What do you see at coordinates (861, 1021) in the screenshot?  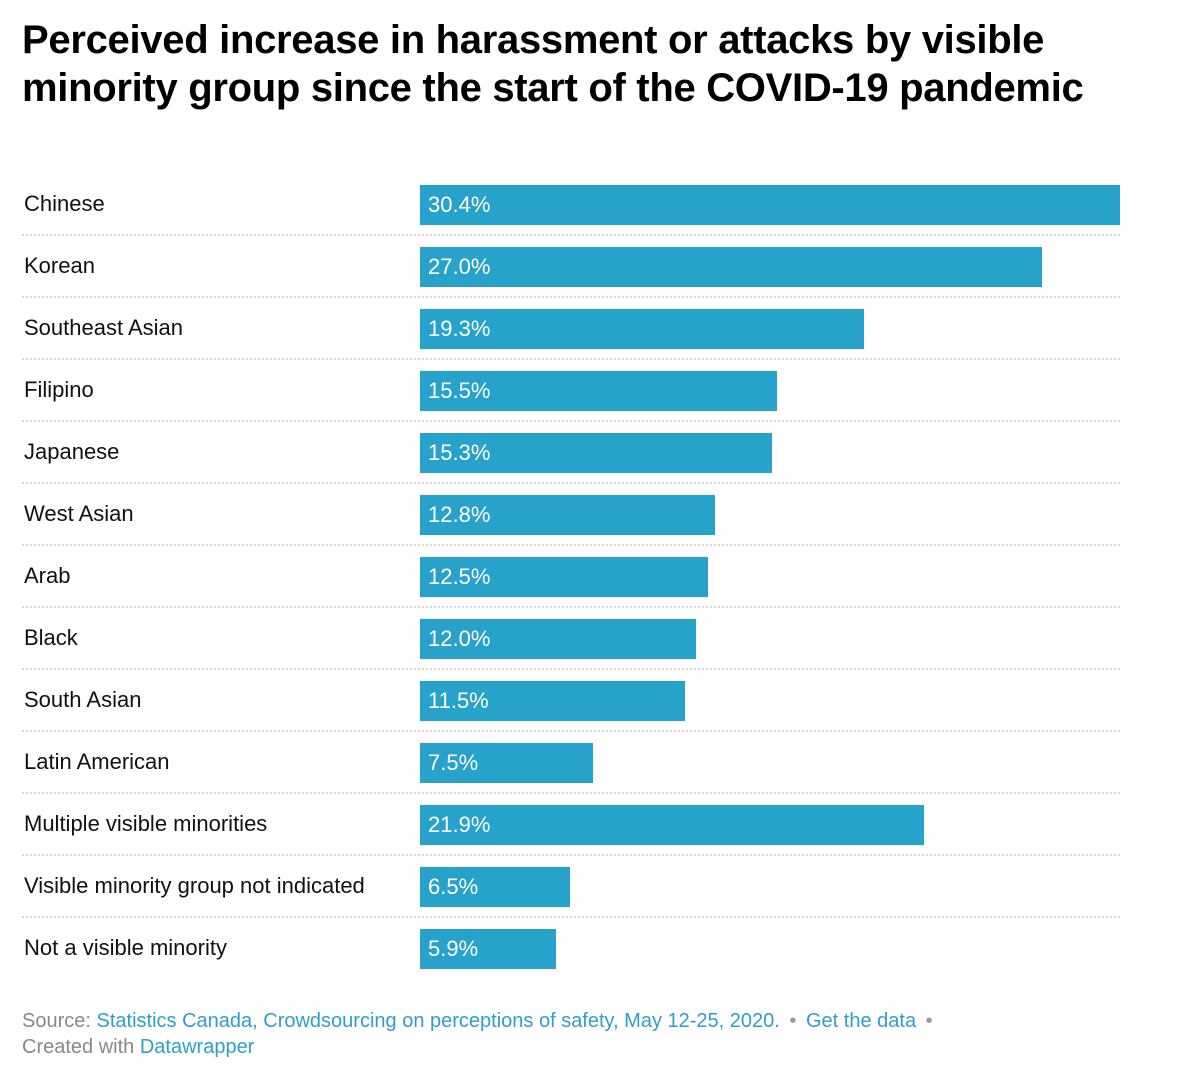 I see `get-the-data-link: Get the data` at bounding box center [861, 1021].